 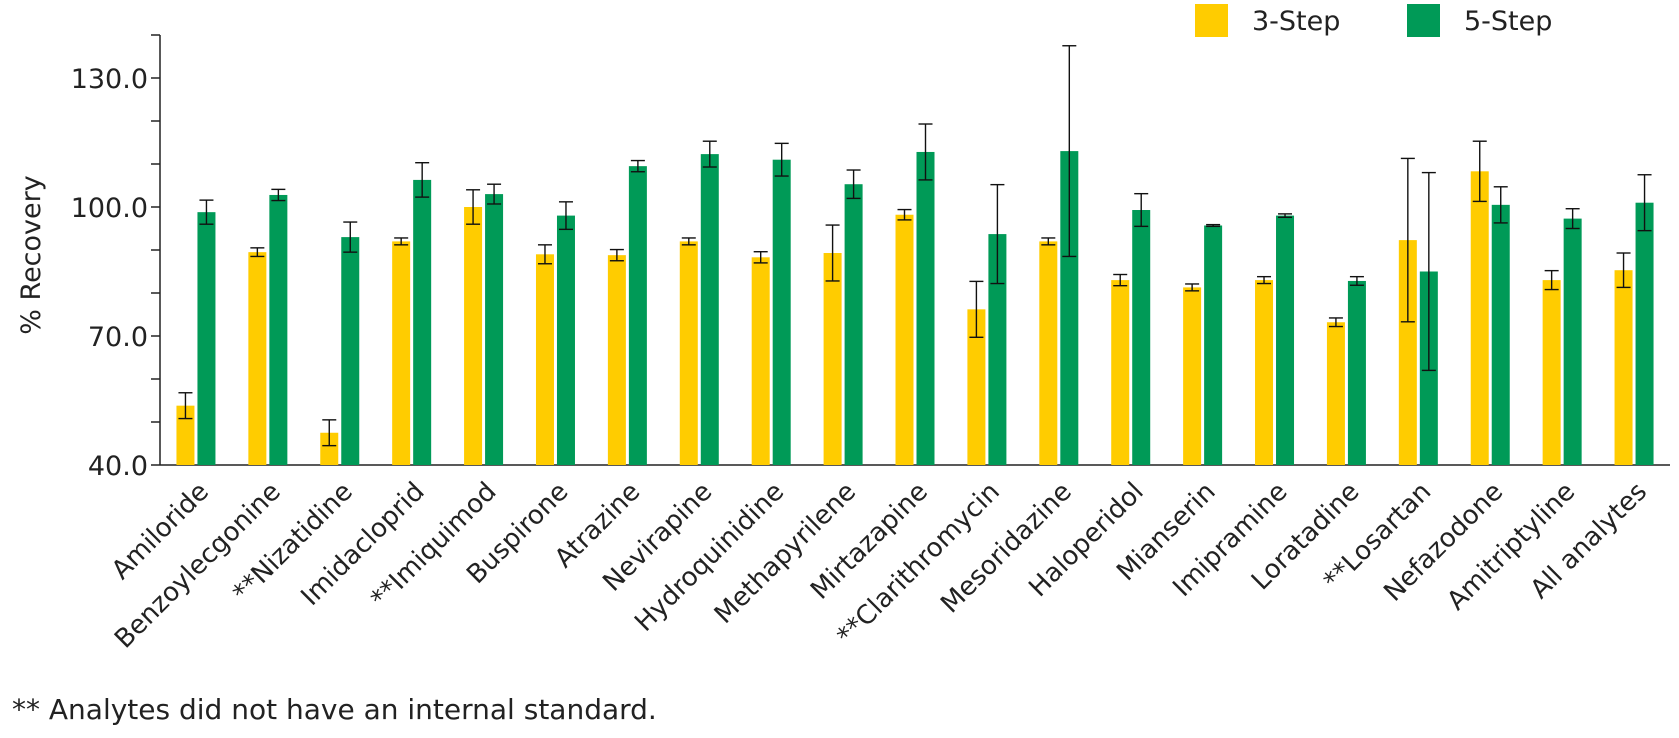 What do you see at coordinates (1373, 20) in the screenshot?
I see `legend: 3-Step 5-Step` at bounding box center [1373, 20].